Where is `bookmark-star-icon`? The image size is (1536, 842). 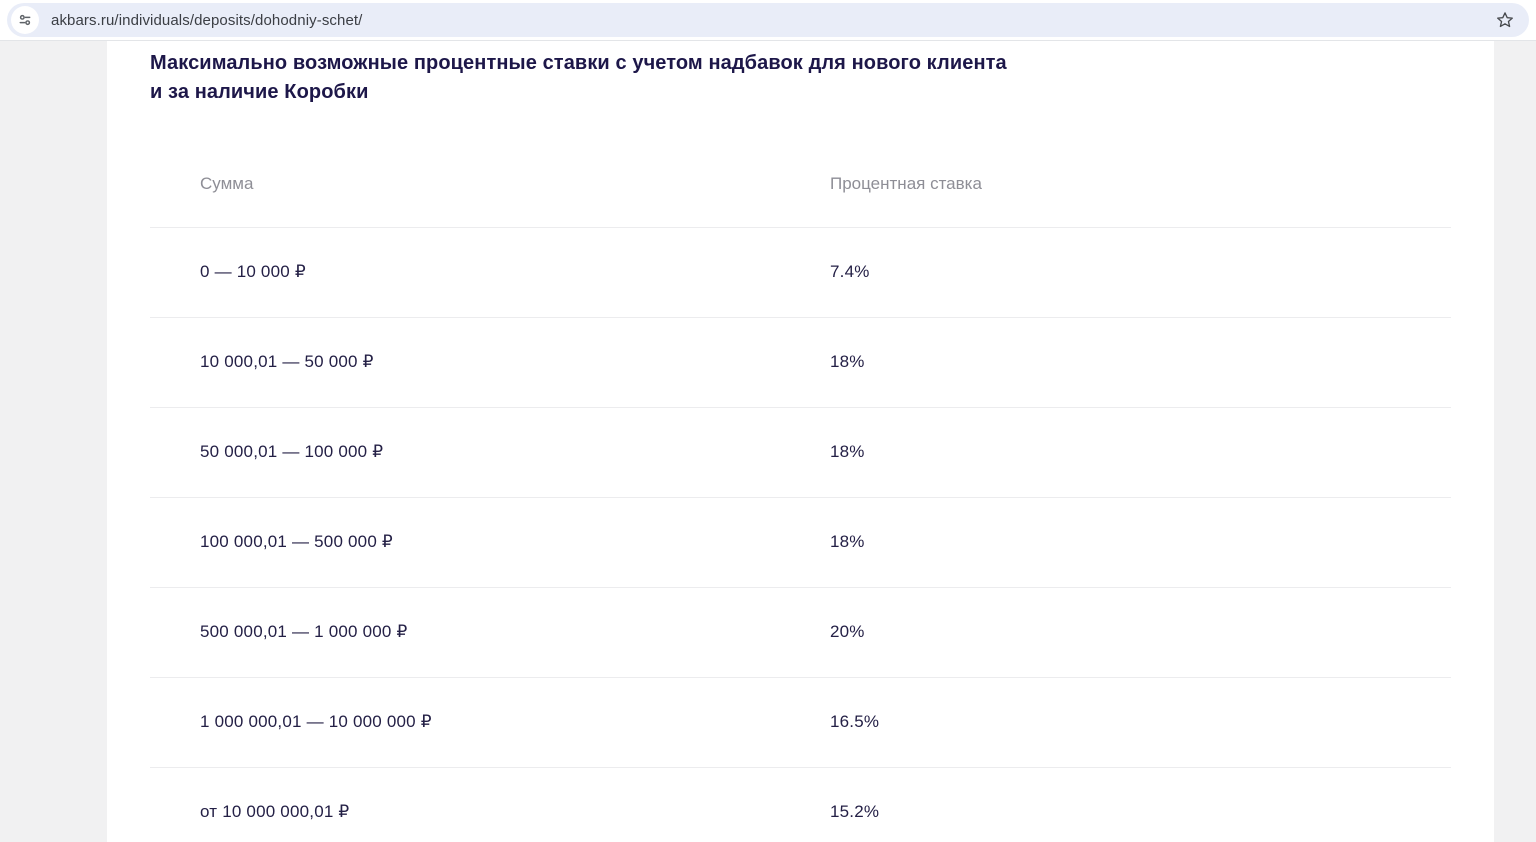
bookmark-star-icon is located at coordinates (1505, 20).